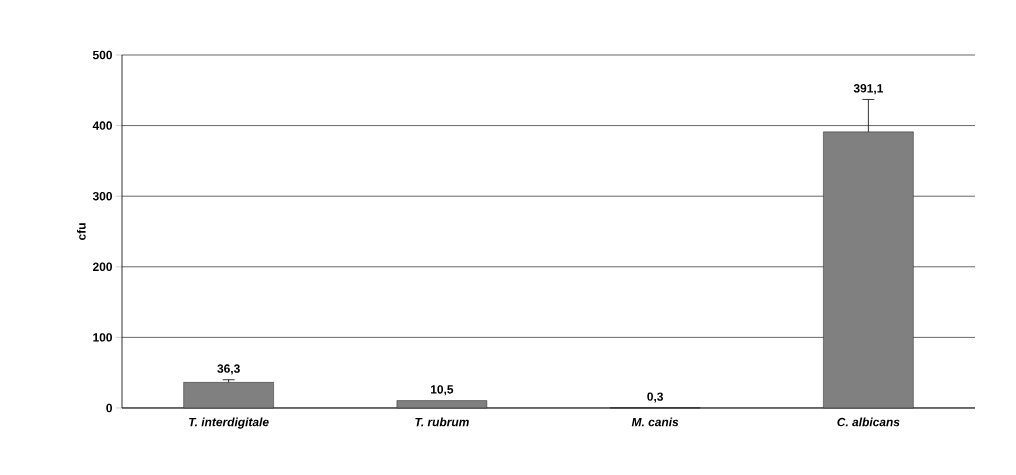 The height and width of the screenshot is (475, 1016). Describe the element at coordinates (102, 337) in the screenshot. I see `y-tick-label: 100` at that location.